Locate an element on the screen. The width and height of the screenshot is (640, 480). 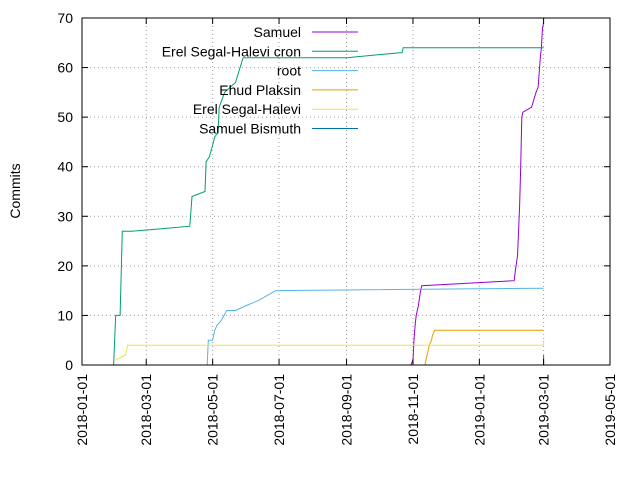
y-tick-label: 0 is located at coordinates (69, 365).